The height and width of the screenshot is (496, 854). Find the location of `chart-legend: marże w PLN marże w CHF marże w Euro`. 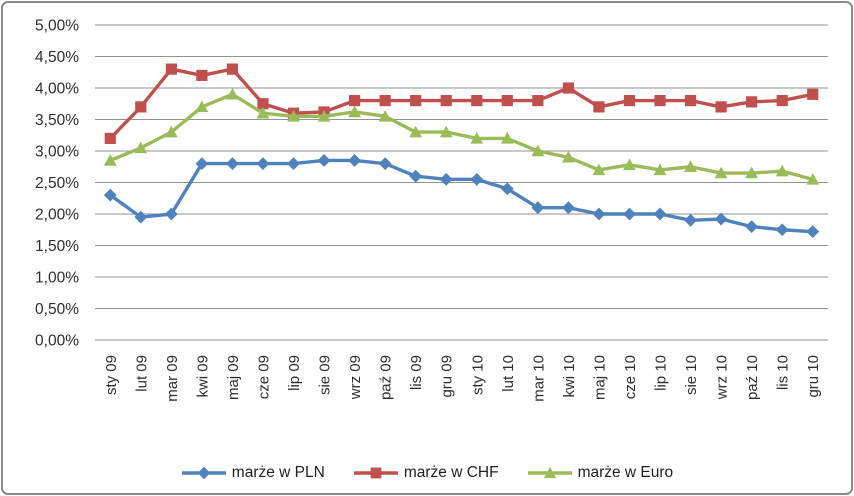

chart-legend: marże w PLN marże w CHF marże w Euro is located at coordinates (427, 473).